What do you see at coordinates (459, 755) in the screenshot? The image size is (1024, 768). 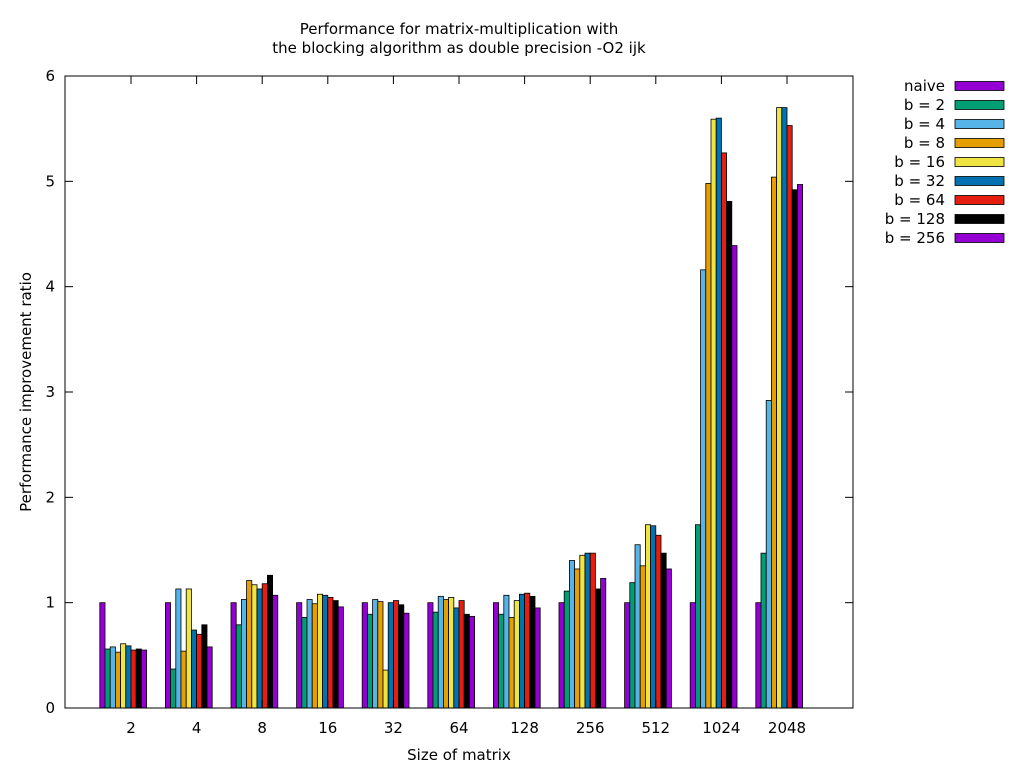 I see `x-axis-label: Size of matrix` at bounding box center [459, 755].